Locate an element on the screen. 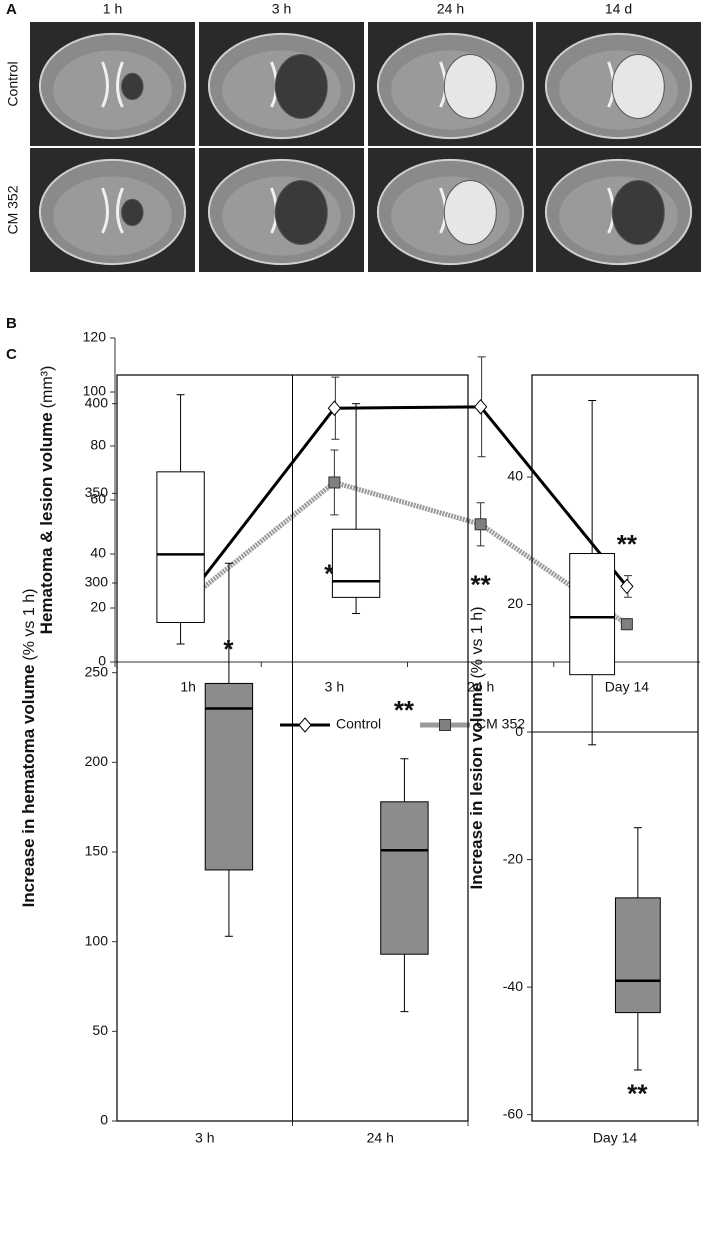 This screenshot has height=1234, width=709. legend-label: CM 352 is located at coordinates (500, 724).